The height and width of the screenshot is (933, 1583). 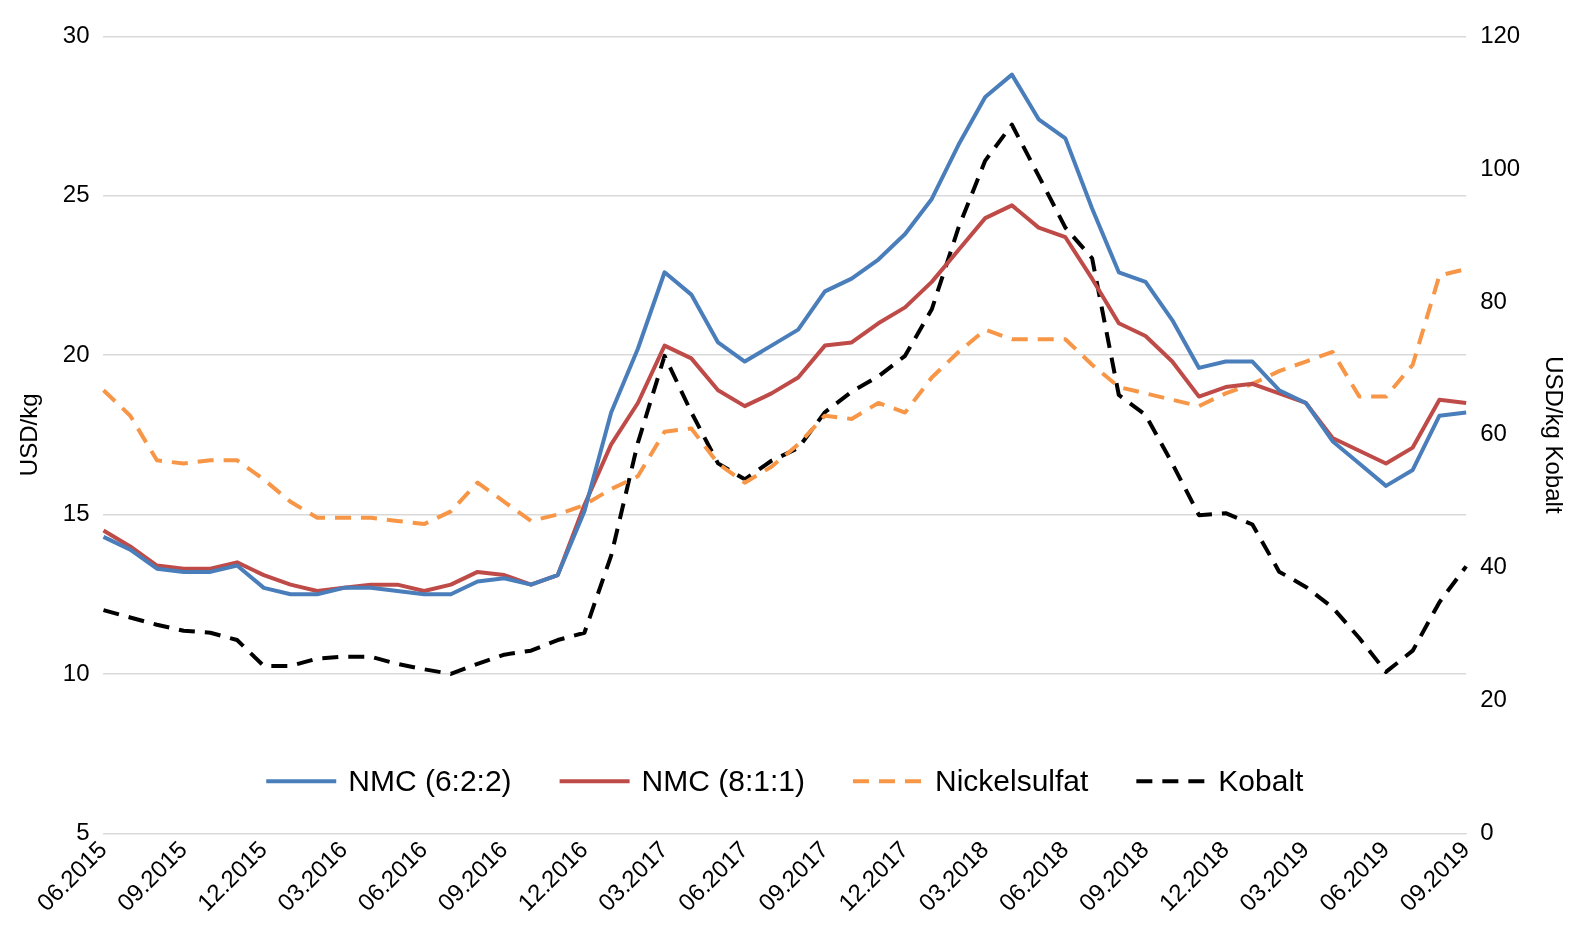 What do you see at coordinates (1500, 35) in the screenshot?
I see `y2-tick-label: 120` at bounding box center [1500, 35].